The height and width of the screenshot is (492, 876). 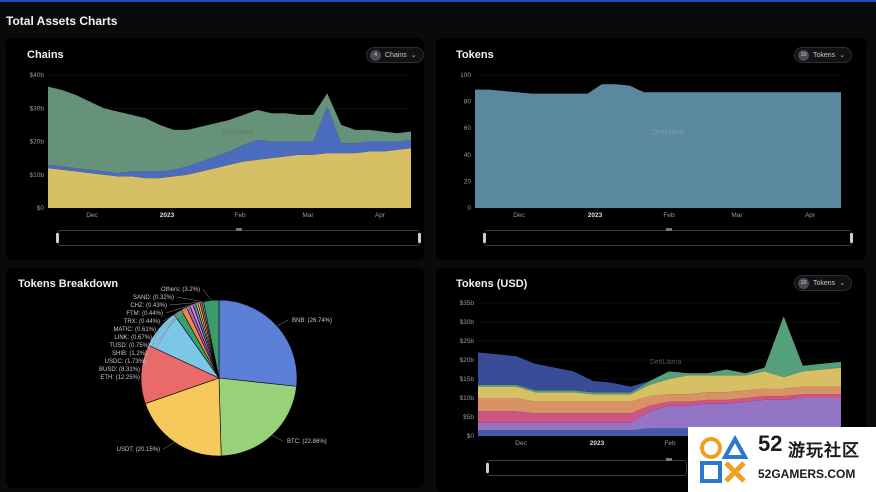 What do you see at coordinates (468, 181) in the screenshot?
I see `y-tick-label: 20` at bounding box center [468, 181].